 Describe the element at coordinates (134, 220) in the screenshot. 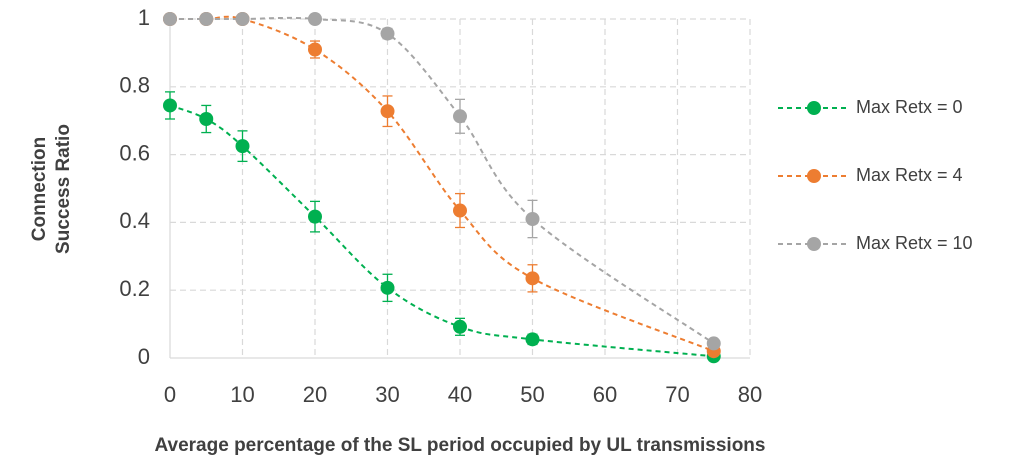

I see `y-tick-label: 0.4` at that location.